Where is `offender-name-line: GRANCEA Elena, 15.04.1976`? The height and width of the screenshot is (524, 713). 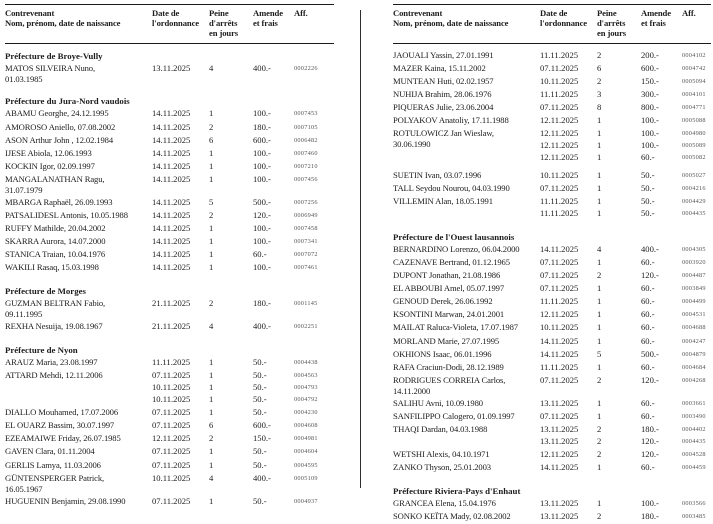 offender-name-line: GRANCEA Elena, 15.04.1976 is located at coordinates (444, 503).